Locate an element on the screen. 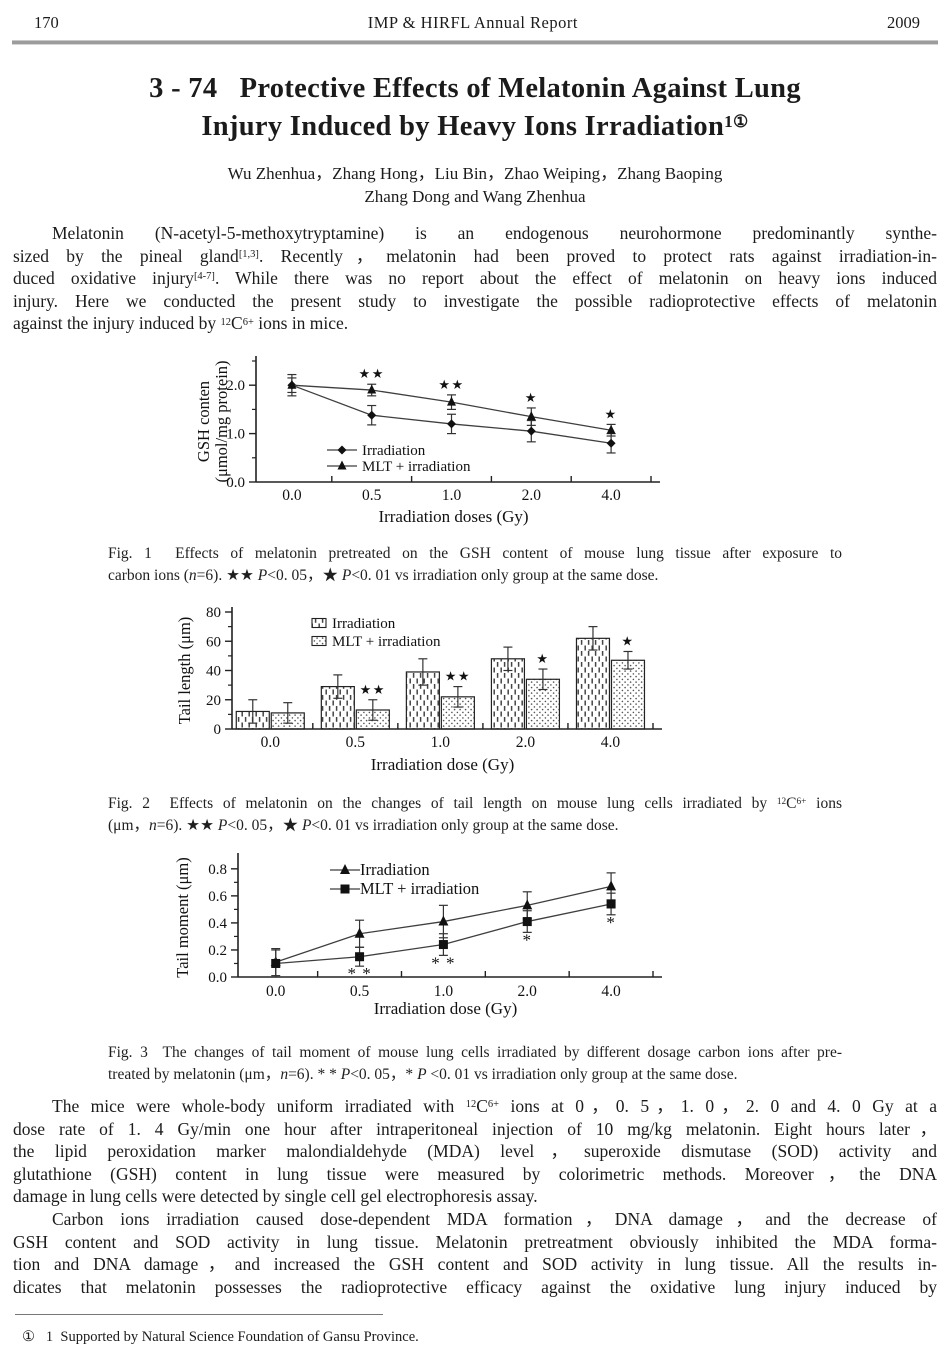 Image resolution: width=950 pixels, height=1362 pixels. journal-title: IMP & HIRFL Annual Report is located at coordinates (472, 22).